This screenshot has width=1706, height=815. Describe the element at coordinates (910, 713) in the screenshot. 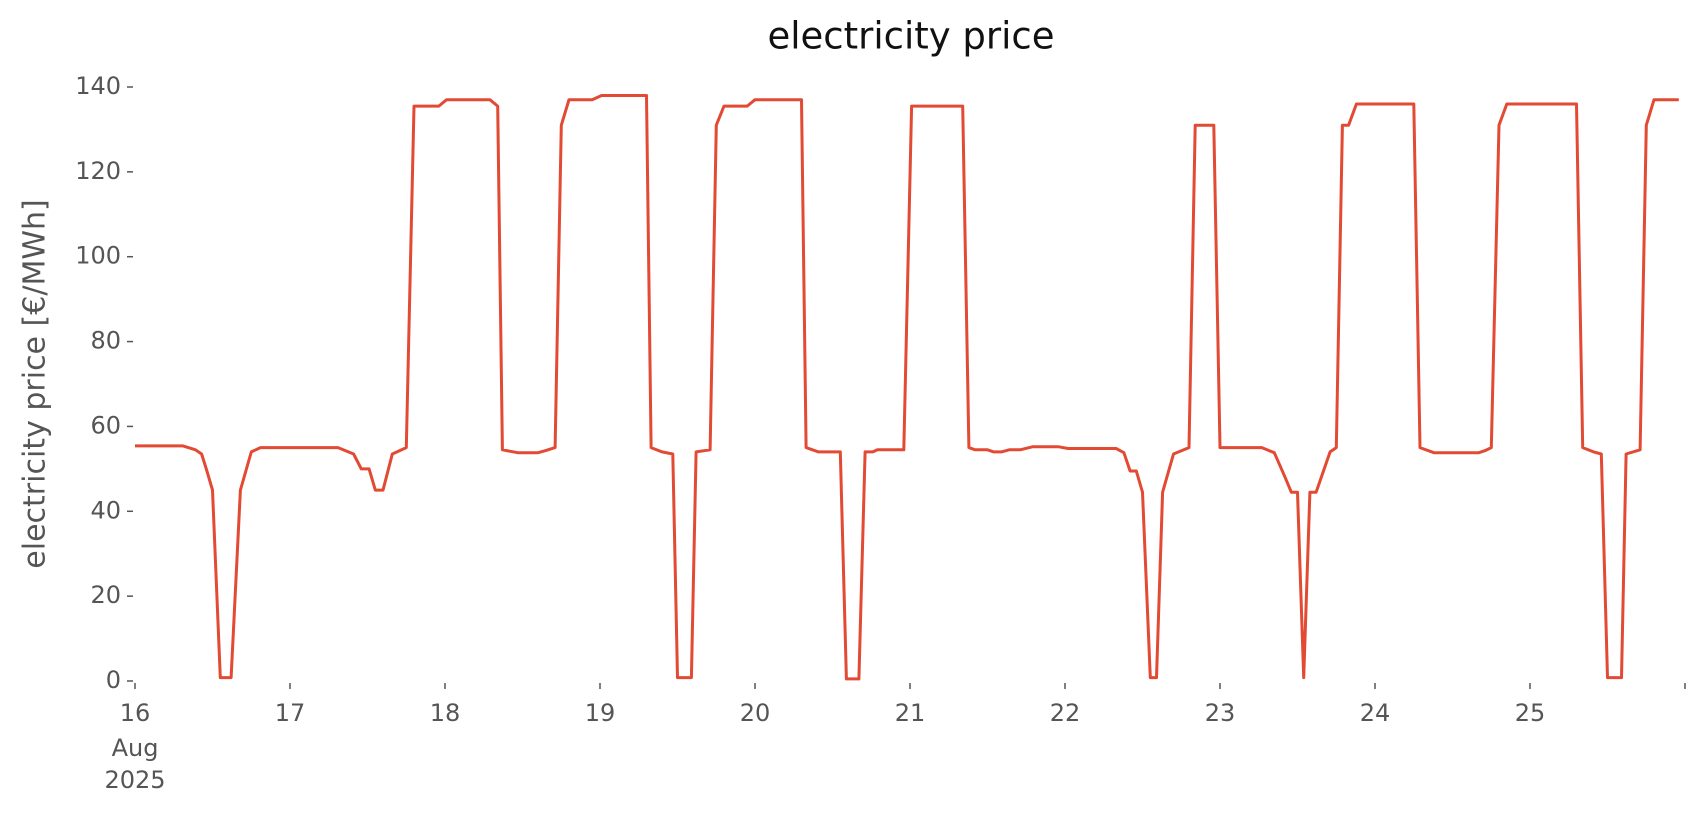

I see `x-tick-label: 21` at that location.